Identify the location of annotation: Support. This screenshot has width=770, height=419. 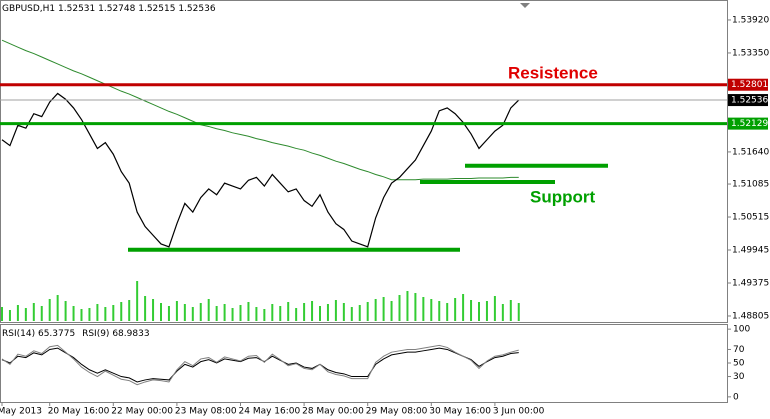
(562, 196).